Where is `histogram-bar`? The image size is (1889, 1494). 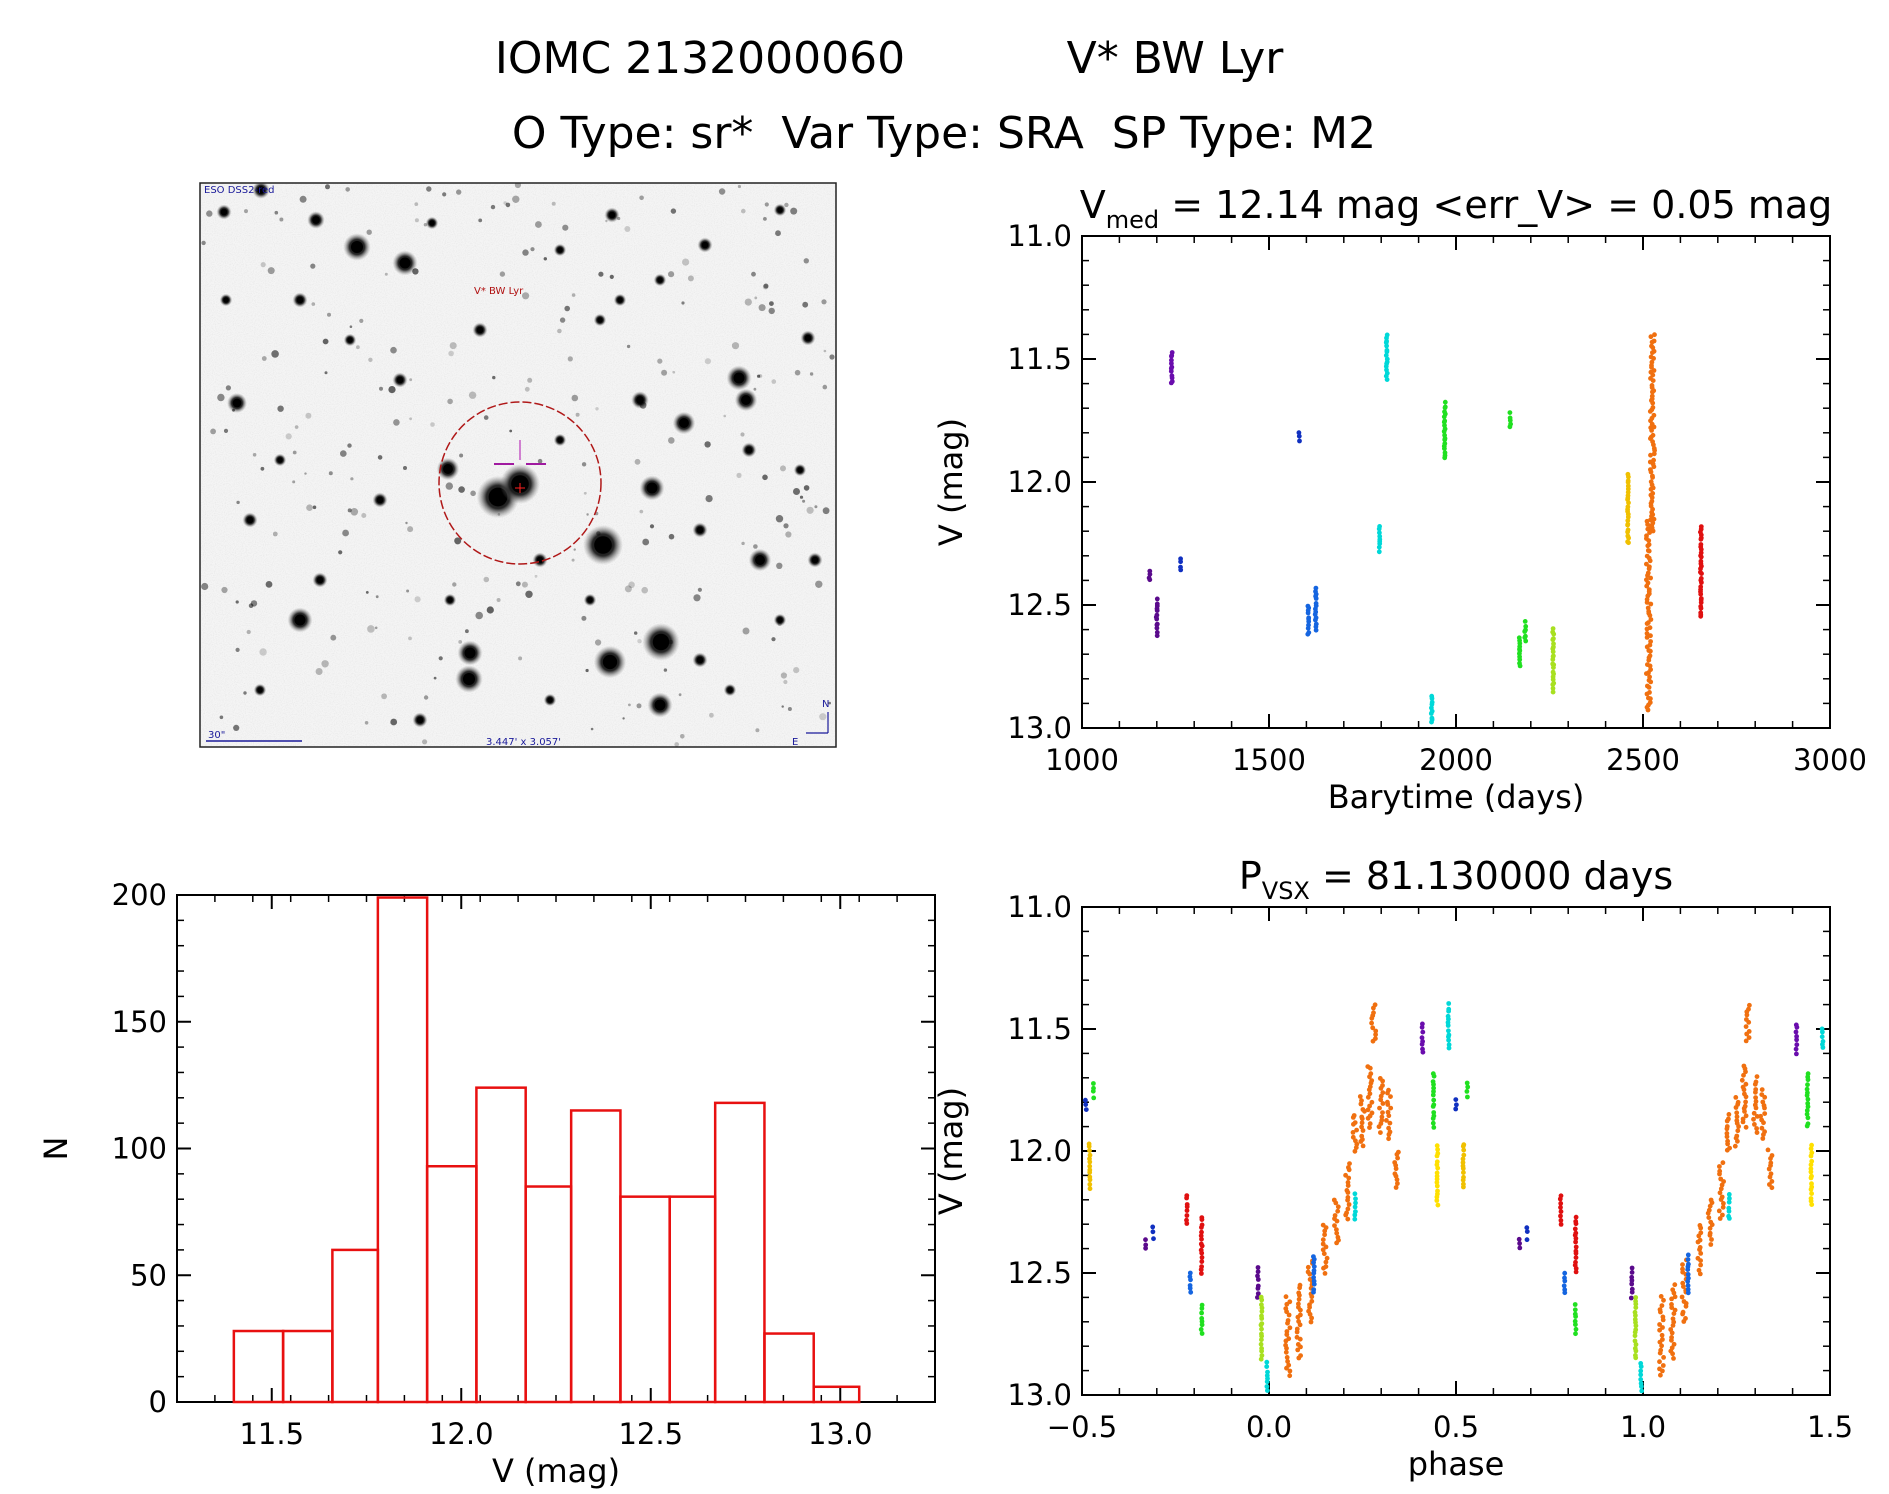 histogram-bar is located at coordinates (307, 1366).